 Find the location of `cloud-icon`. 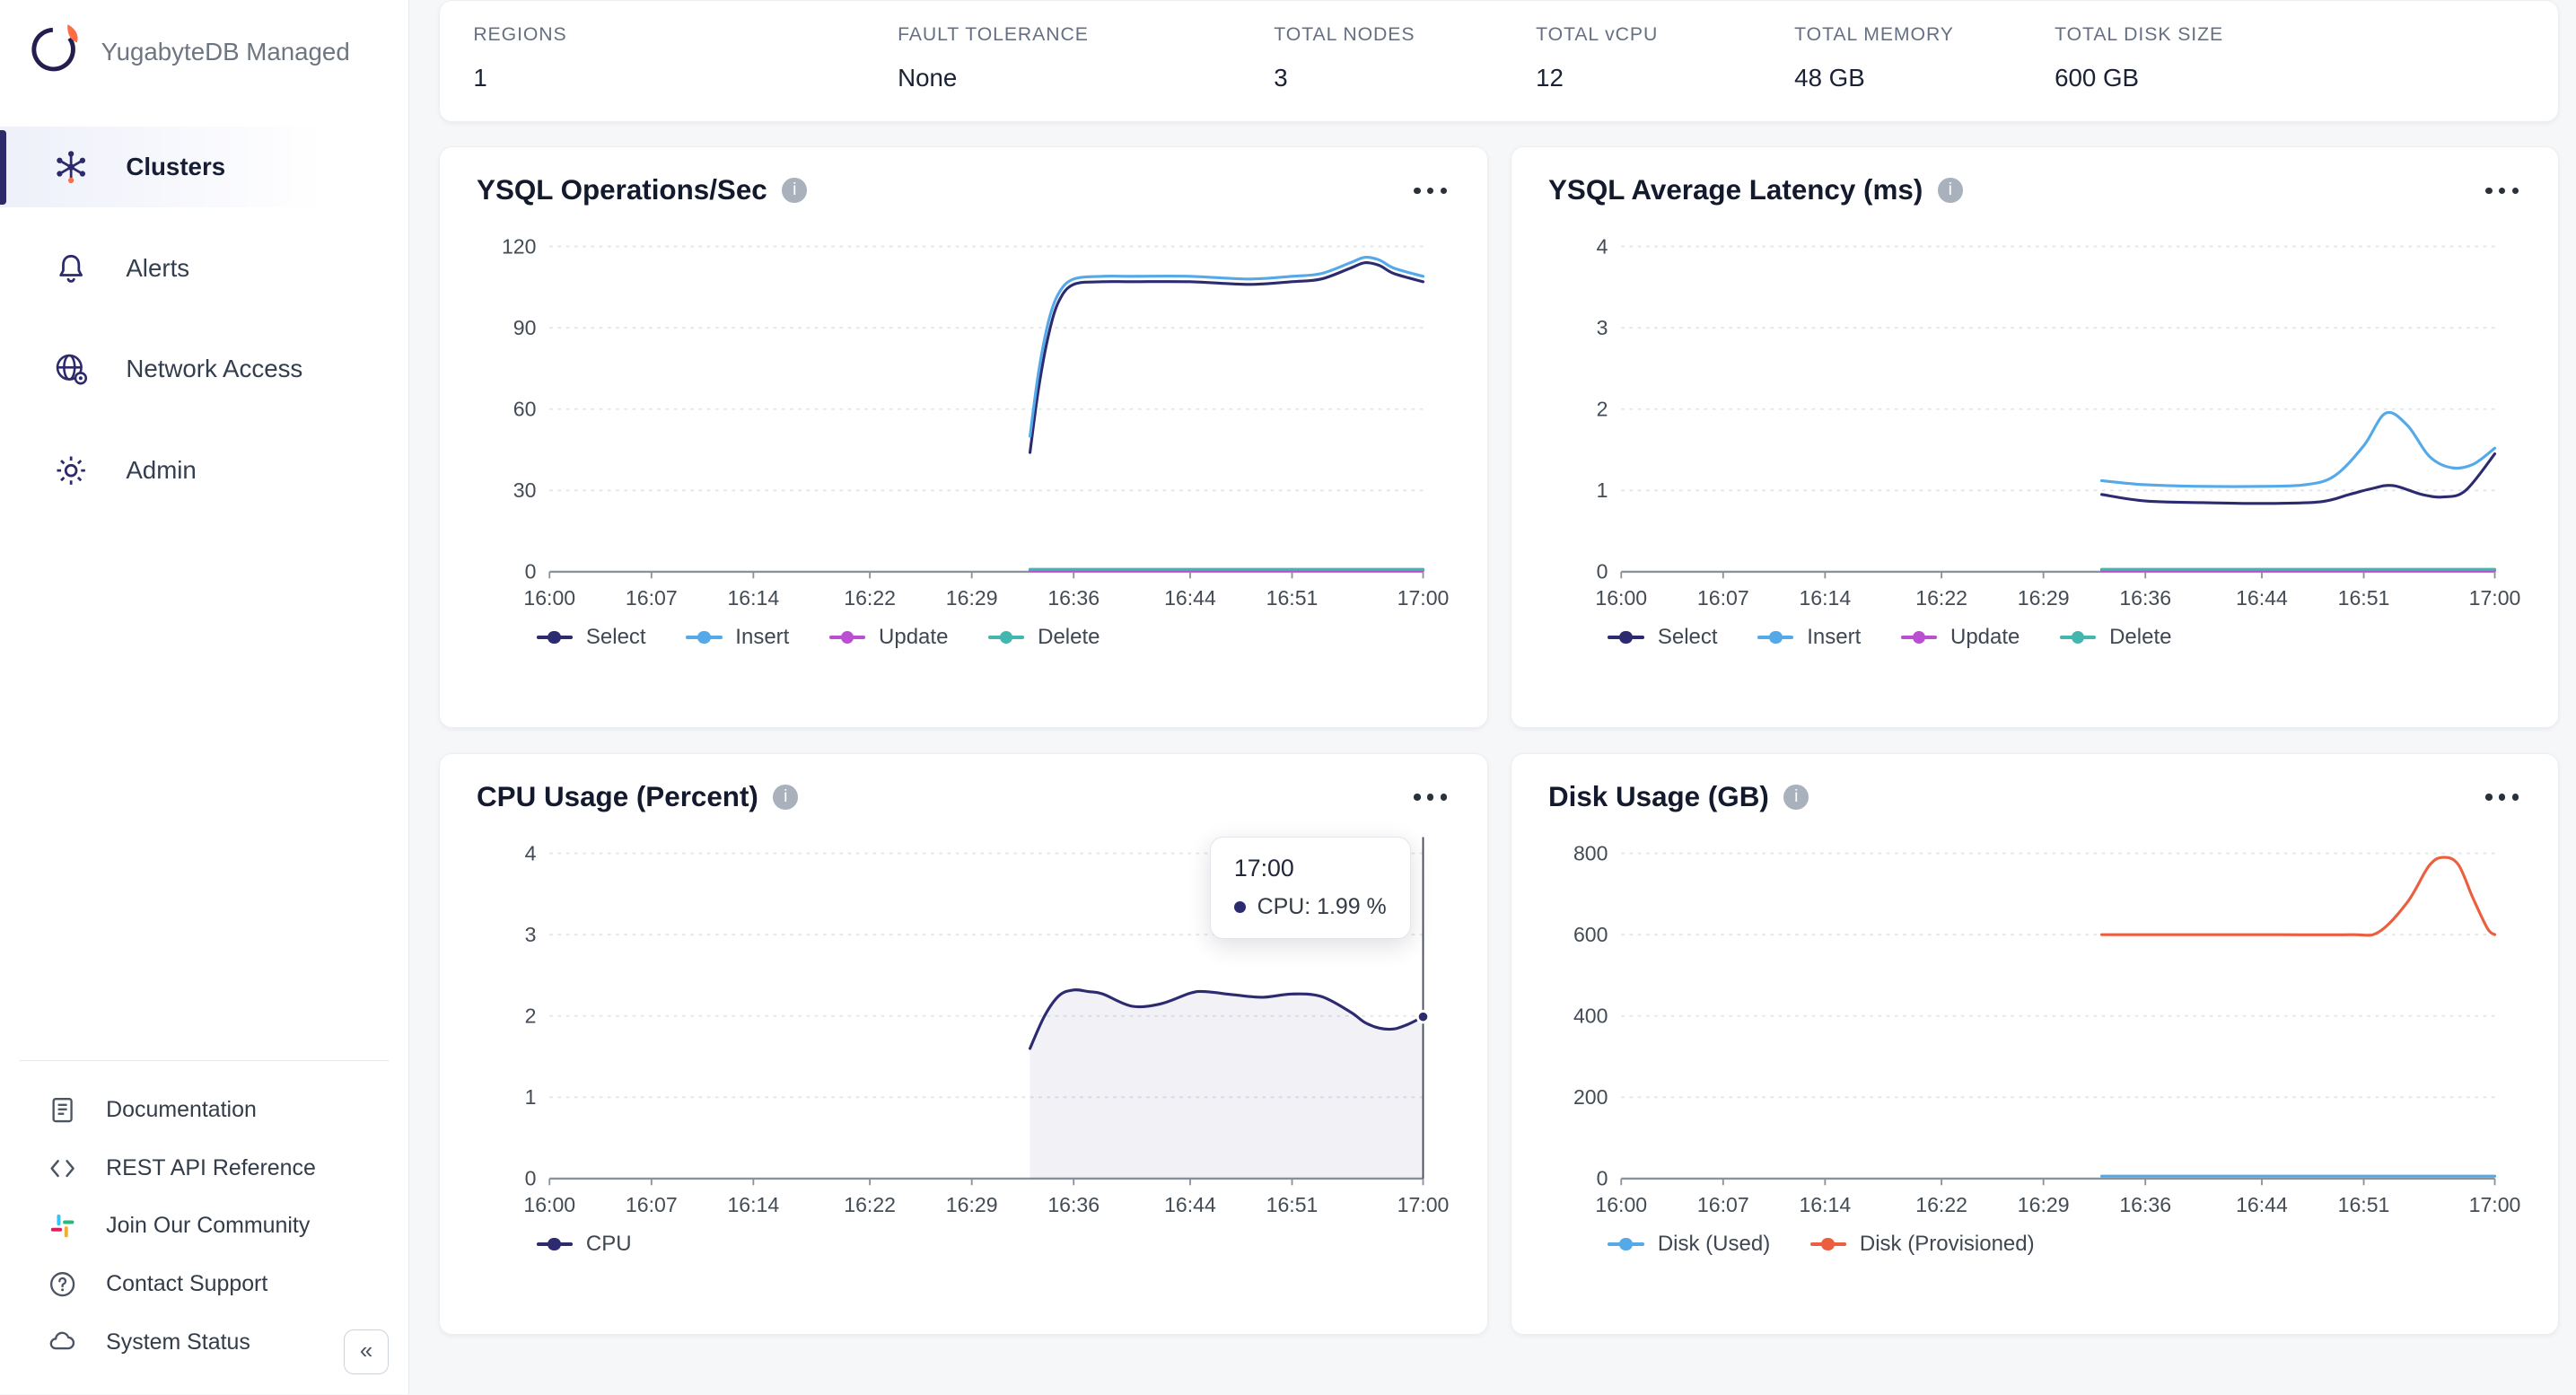

cloud-icon is located at coordinates (63, 1341).